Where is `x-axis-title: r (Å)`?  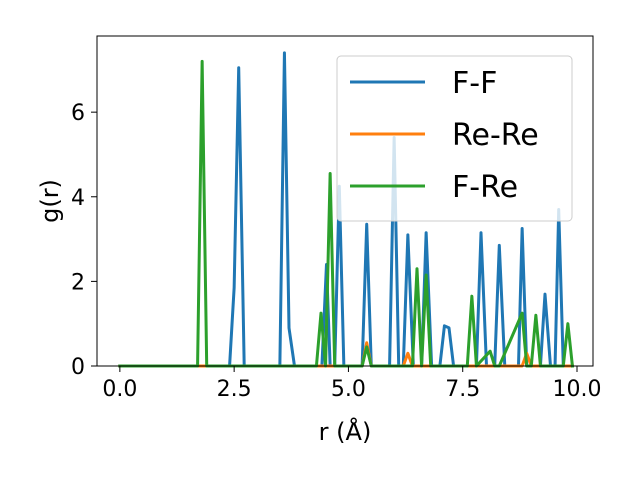 x-axis-title: r (Å) is located at coordinates (345, 431).